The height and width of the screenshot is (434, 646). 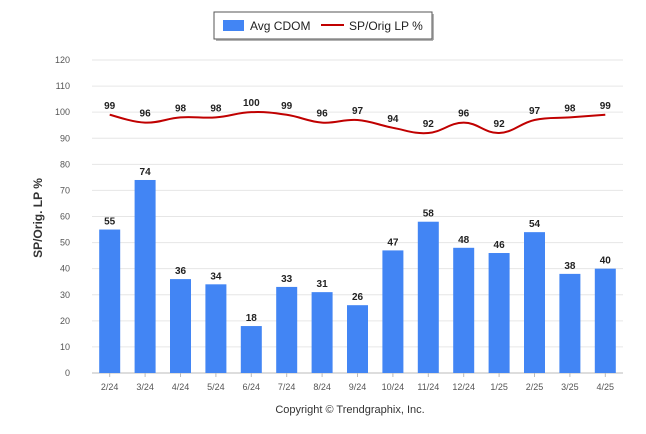 What do you see at coordinates (67, 373) in the screenshot?
I see `y-tick-label: 0` at bounding box center [67, 373].